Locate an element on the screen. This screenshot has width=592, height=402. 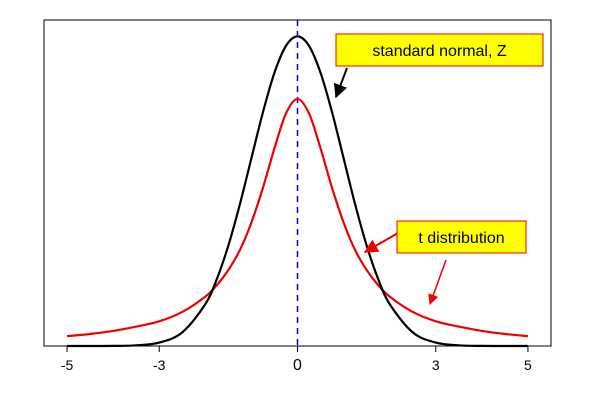
standard-normal-callout: standard normal, Z is located at coordinates (438, 66).